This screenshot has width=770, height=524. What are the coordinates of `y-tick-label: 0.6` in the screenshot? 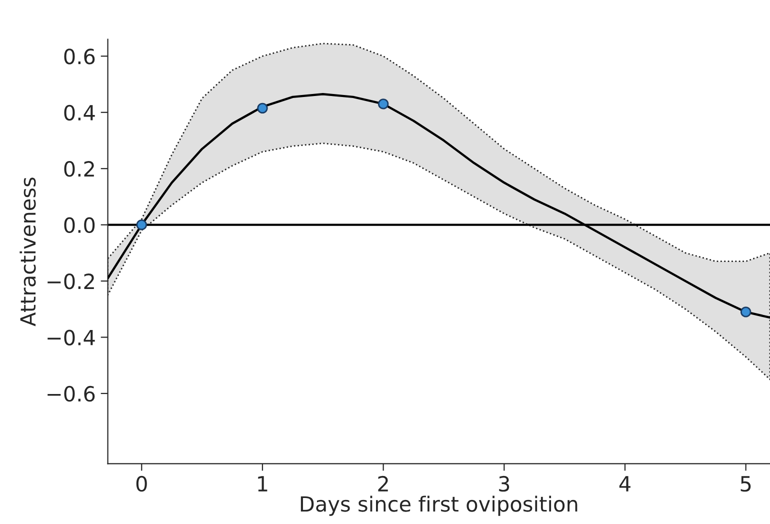 It's located at (79, 56).